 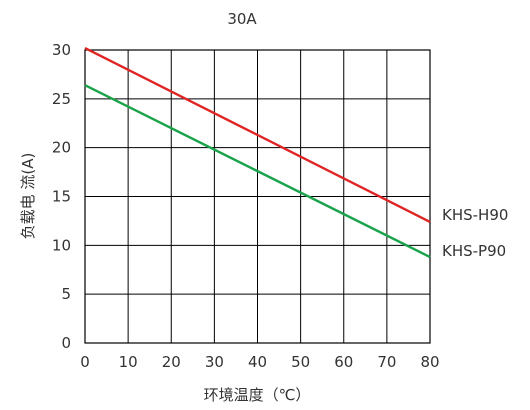 I want to click on x-tick-label: 40, so click(x=257, y=362).